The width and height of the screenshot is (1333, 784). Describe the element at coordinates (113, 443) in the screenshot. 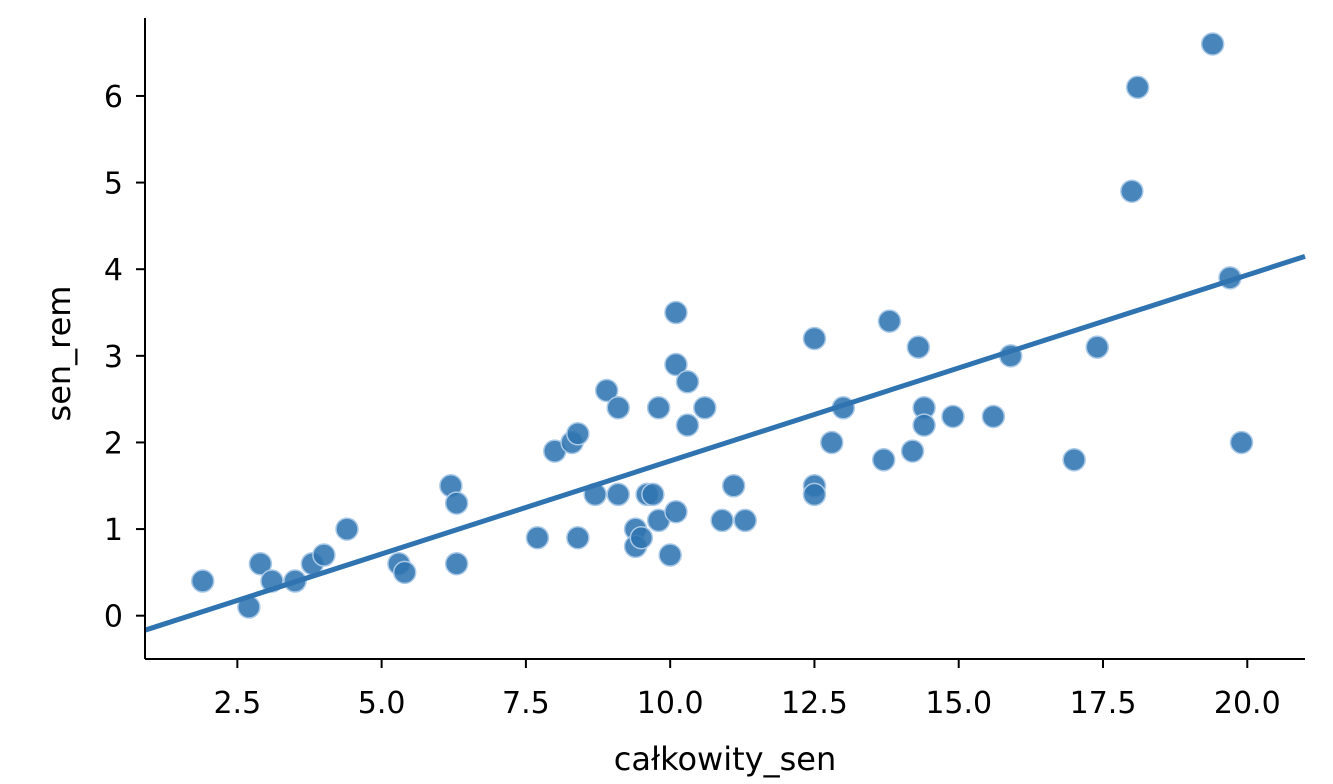

I see `y-tick-label: 2` at that location.